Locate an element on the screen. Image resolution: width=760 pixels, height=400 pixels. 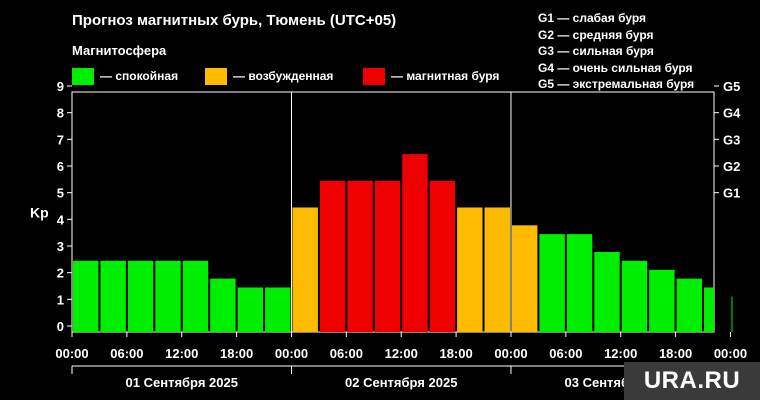
y-tick-label: 7 is located at coordinates (60, 139).